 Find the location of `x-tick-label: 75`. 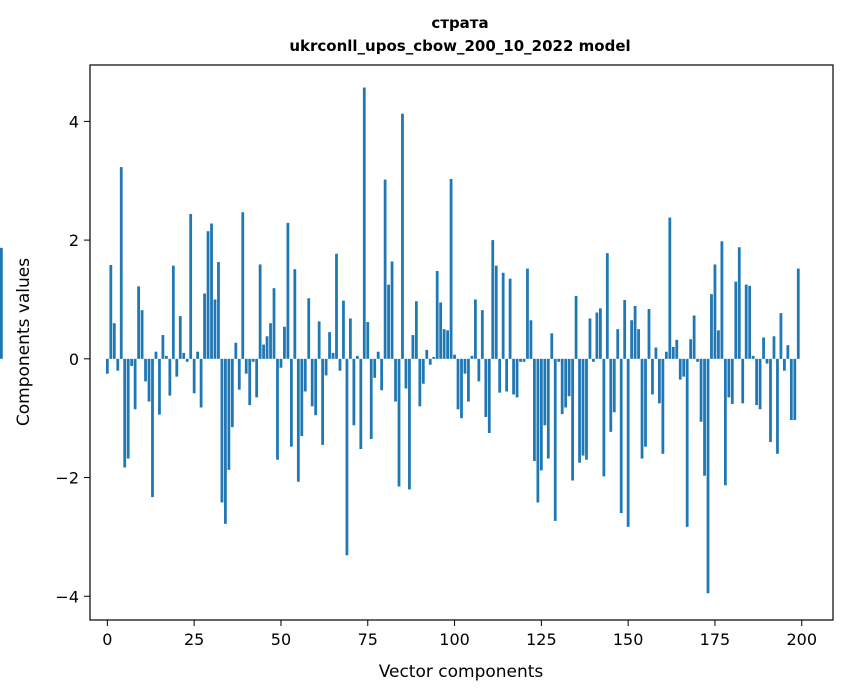

x-tick-label: 75 is located at coordinates (368, 639).